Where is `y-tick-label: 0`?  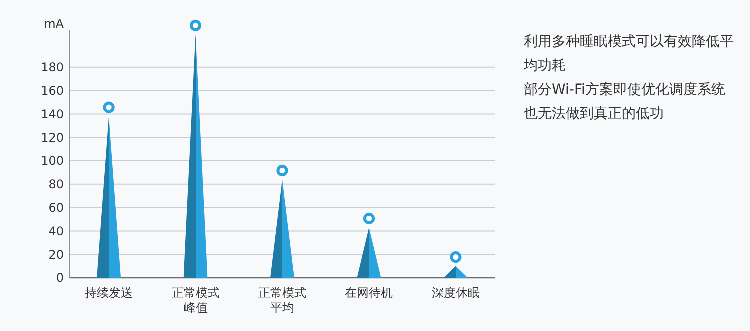
y-tick-label: 0 is located at coordinates (60, 278).